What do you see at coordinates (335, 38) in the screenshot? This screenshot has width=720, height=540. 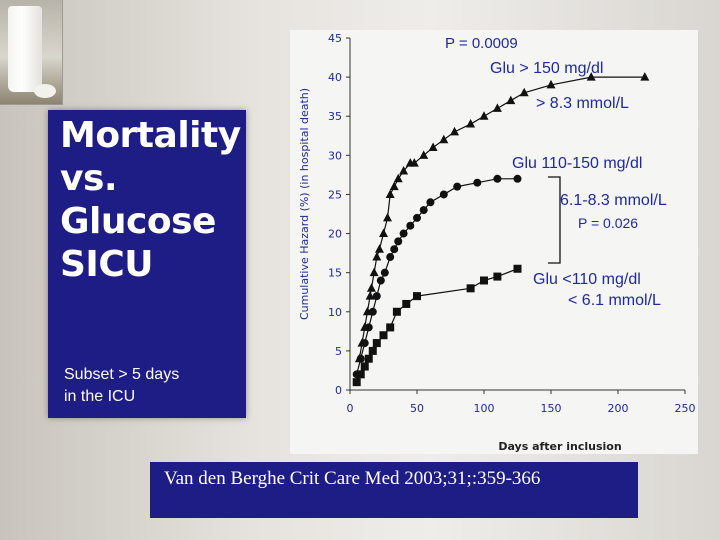 I see `y-tick-label: 45` at bounding box center [335, 38].